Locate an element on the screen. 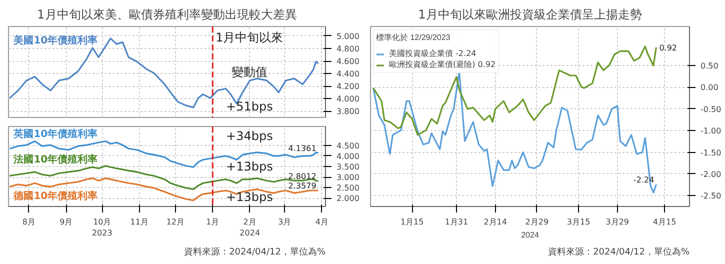  x-tick-label: 2月14 is located at coordinates (495, 222).